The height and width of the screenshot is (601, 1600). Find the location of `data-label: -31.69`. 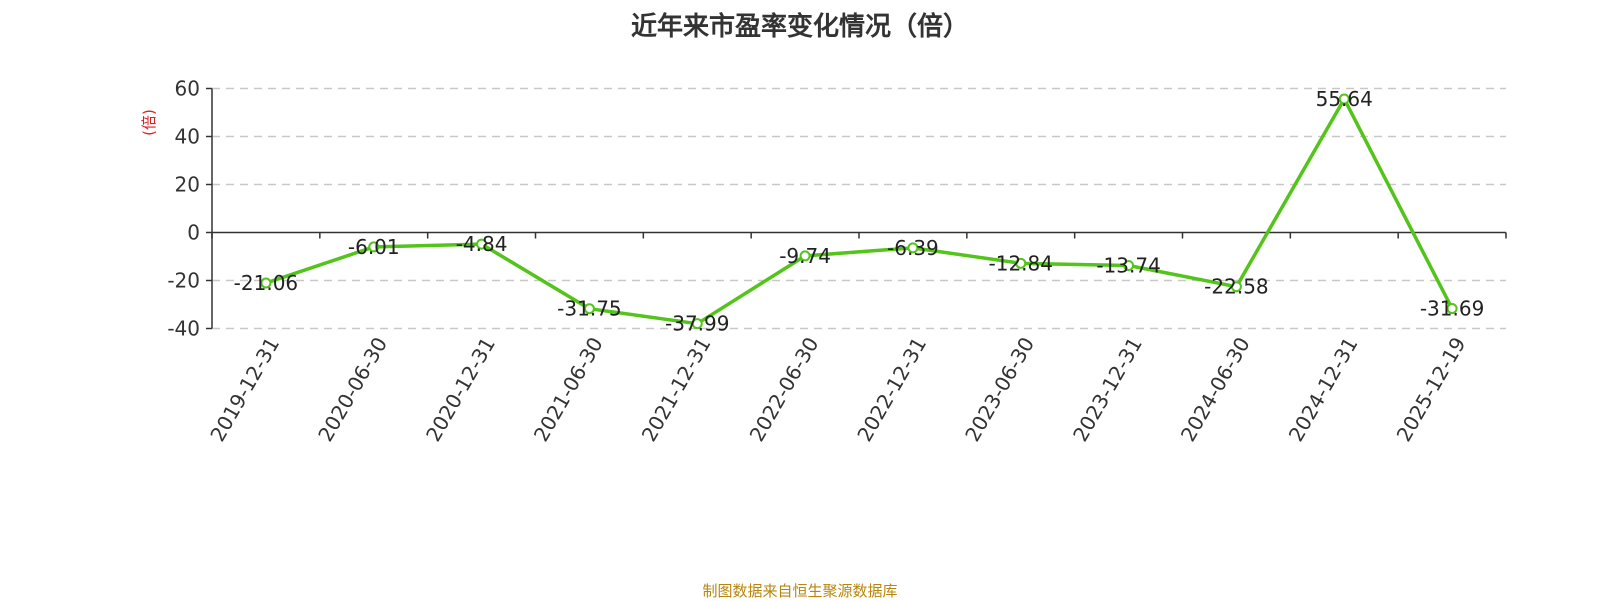

data-label: -31.69 is located at coordinates (1452, 309).